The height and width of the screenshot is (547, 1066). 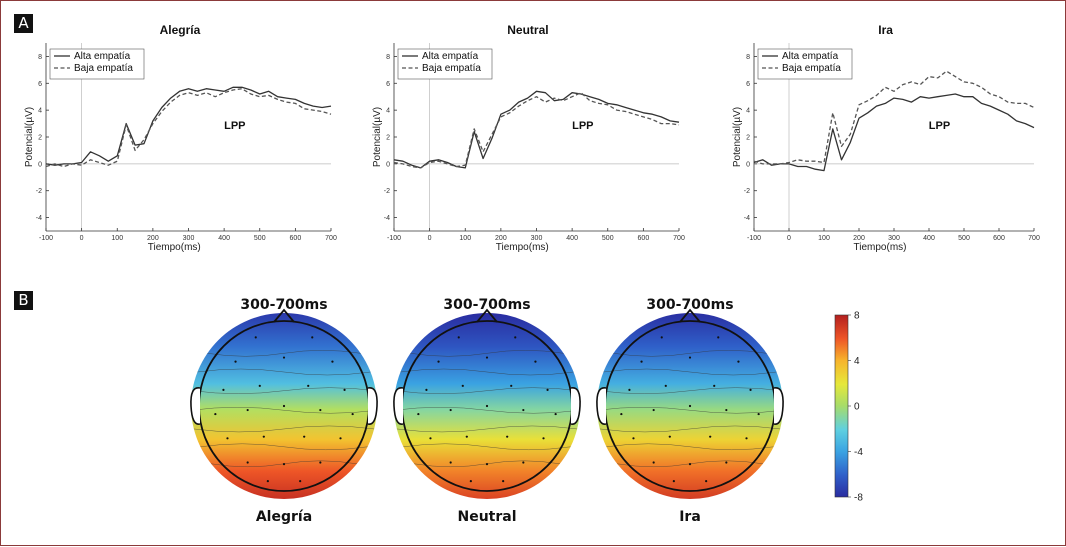 What do you see at coordinates (174, 247) in the screenshot?
I see `x-axis-title: Tiempo(ms)` at bounding box center [174, 247].